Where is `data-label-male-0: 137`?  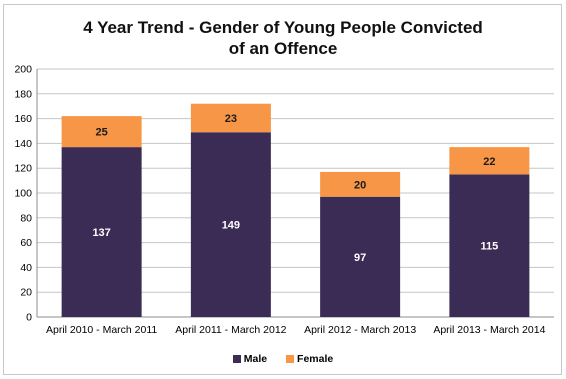
data-label-male-0: 137 is located at coordinates (101, 233).